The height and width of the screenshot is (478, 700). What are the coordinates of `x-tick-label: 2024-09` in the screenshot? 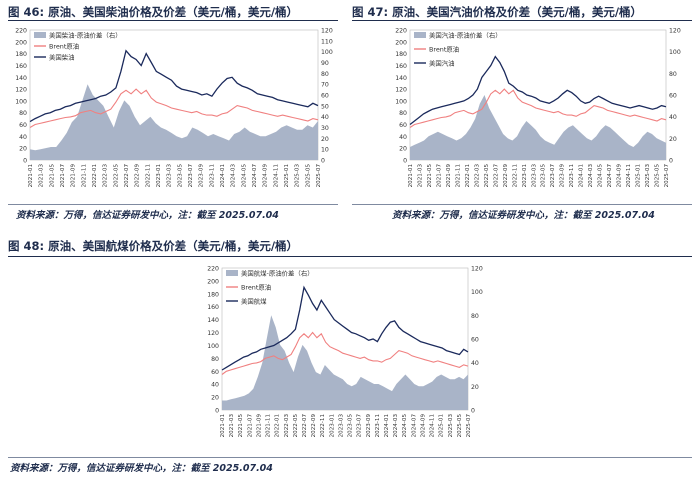 It's located at (266, 176).